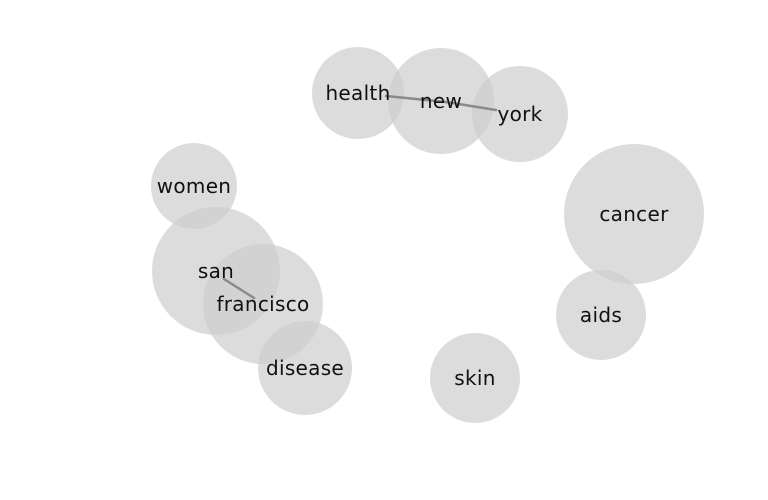  I want to click on node-label-disease: disease, so click(305, 368).